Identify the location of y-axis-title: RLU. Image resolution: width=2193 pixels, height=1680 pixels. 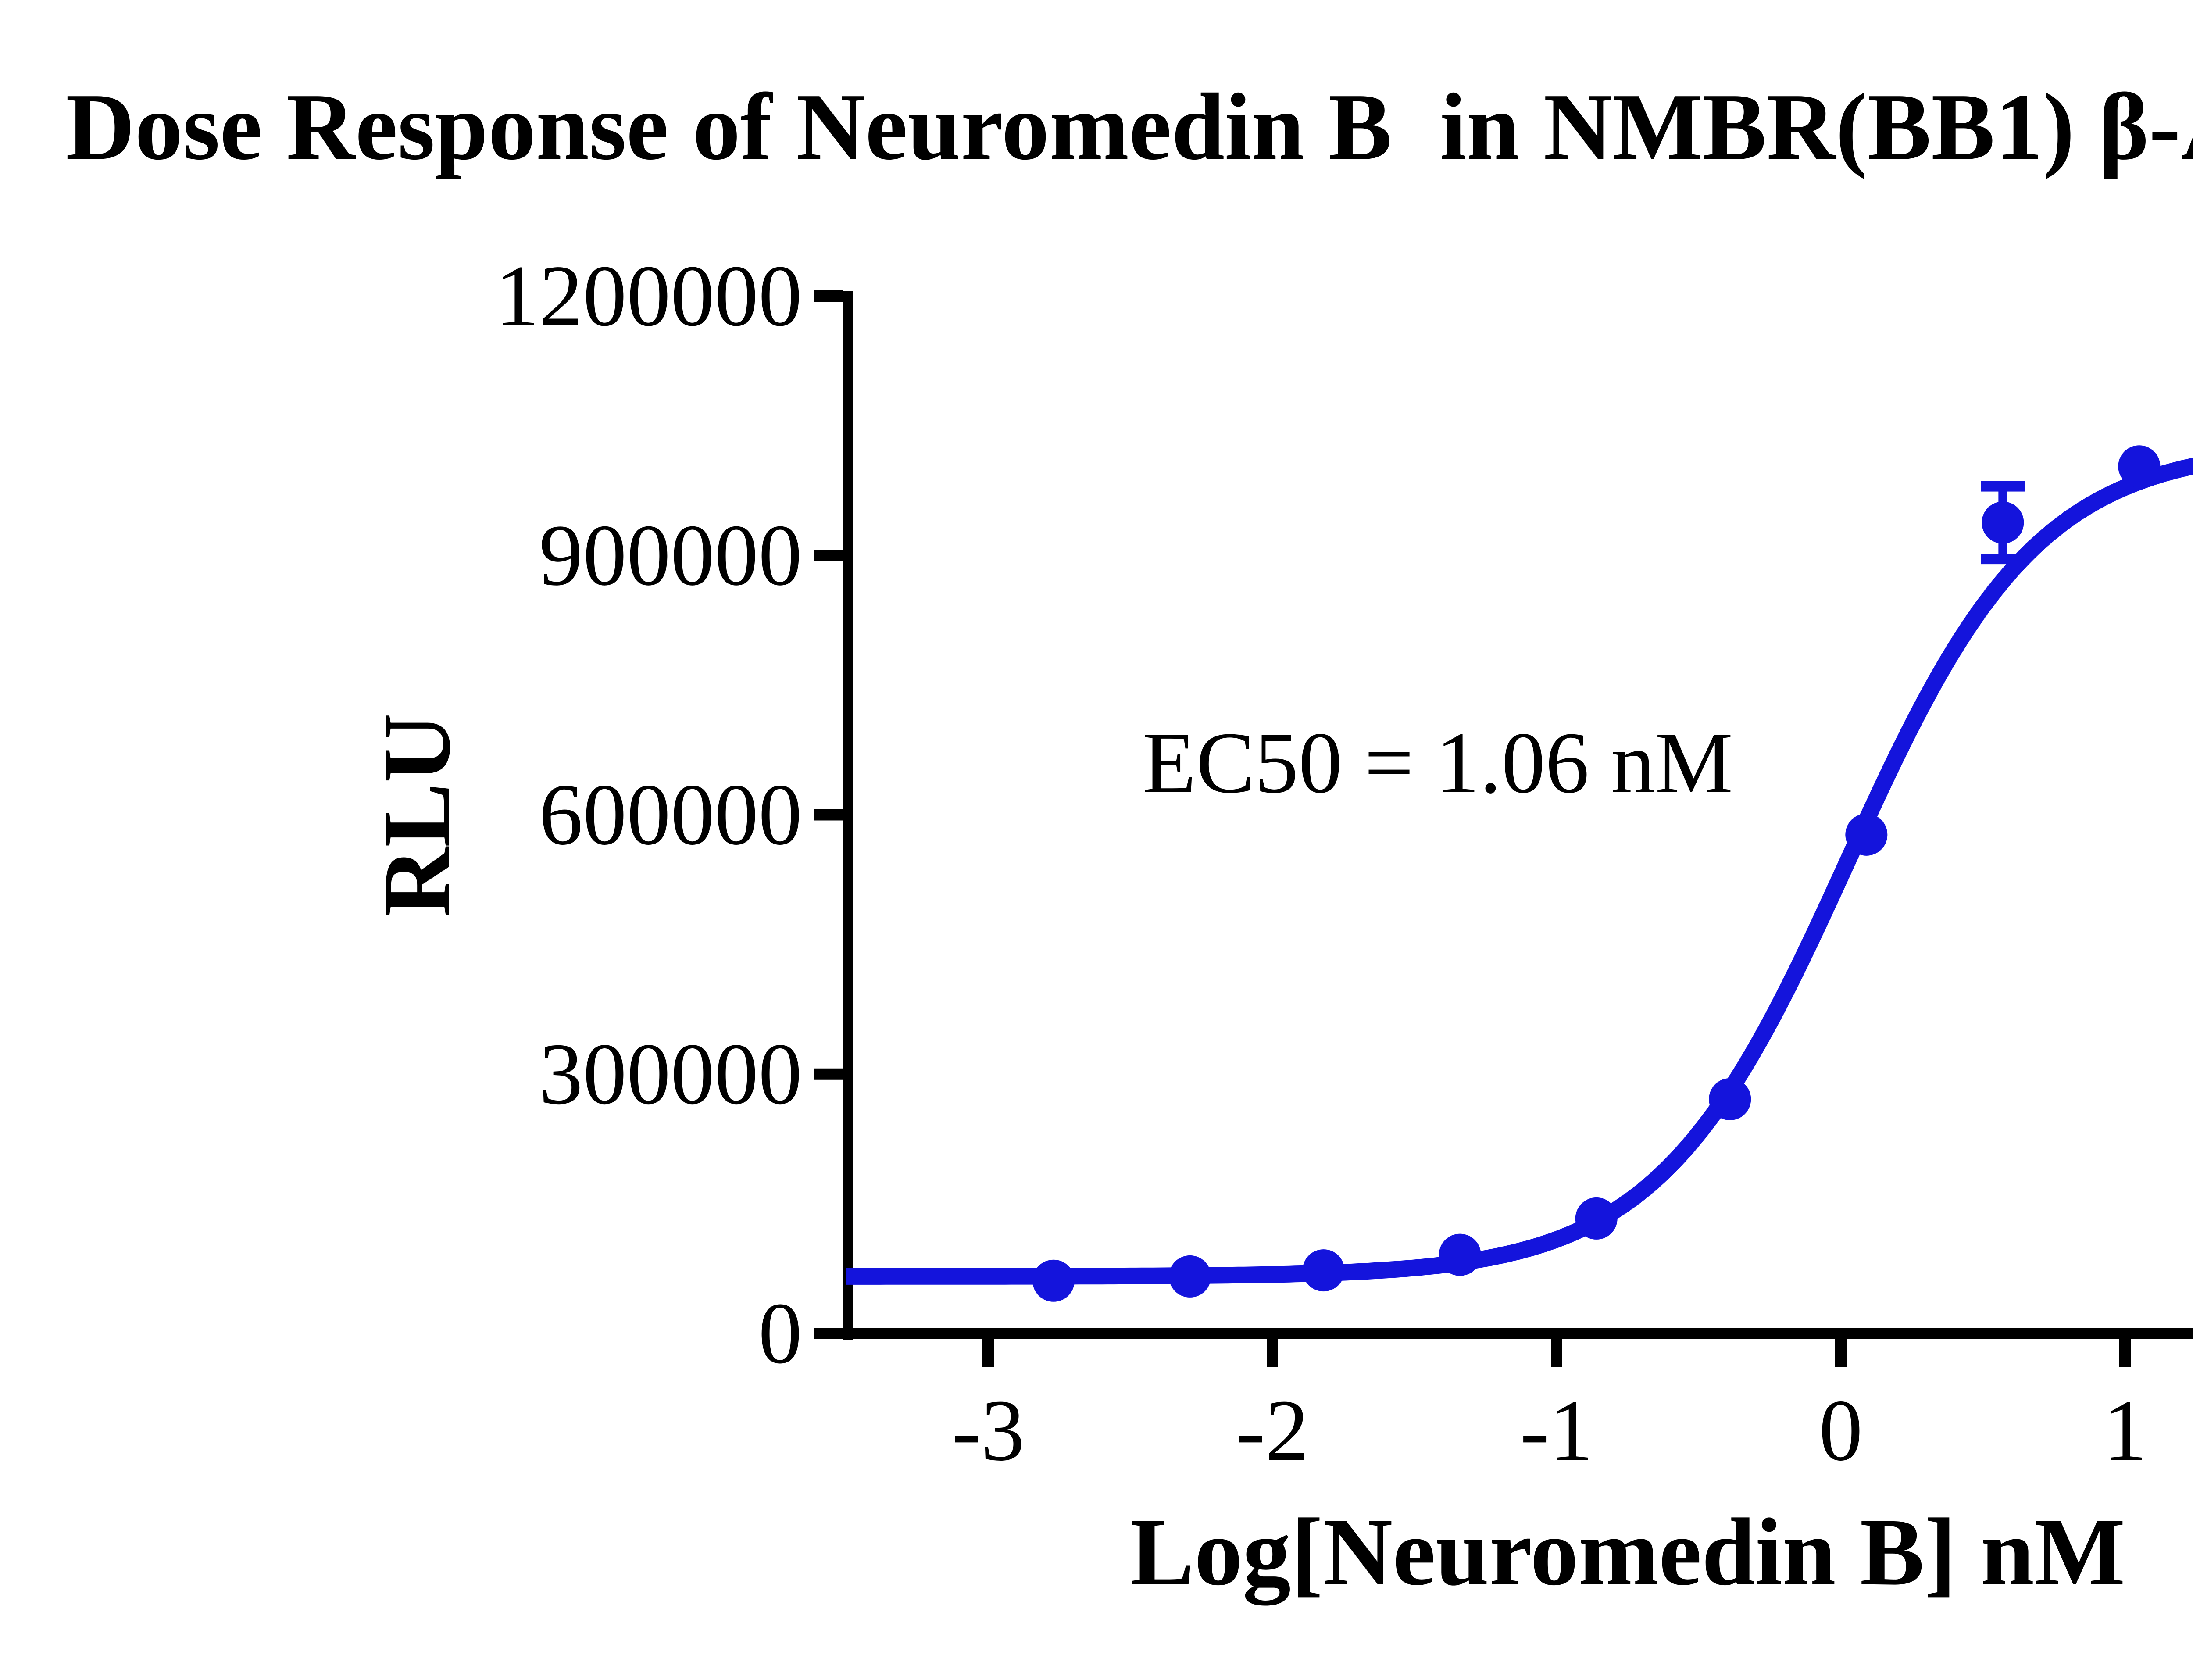
(417, 815).